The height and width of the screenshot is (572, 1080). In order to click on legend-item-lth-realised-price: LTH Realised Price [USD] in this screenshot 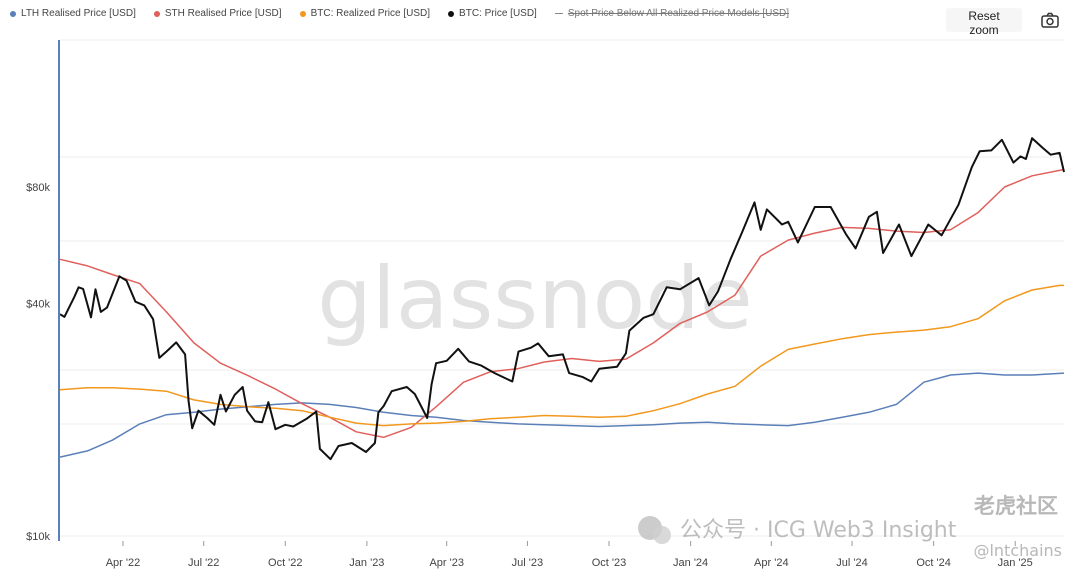, I will do `click(73, 13)`.